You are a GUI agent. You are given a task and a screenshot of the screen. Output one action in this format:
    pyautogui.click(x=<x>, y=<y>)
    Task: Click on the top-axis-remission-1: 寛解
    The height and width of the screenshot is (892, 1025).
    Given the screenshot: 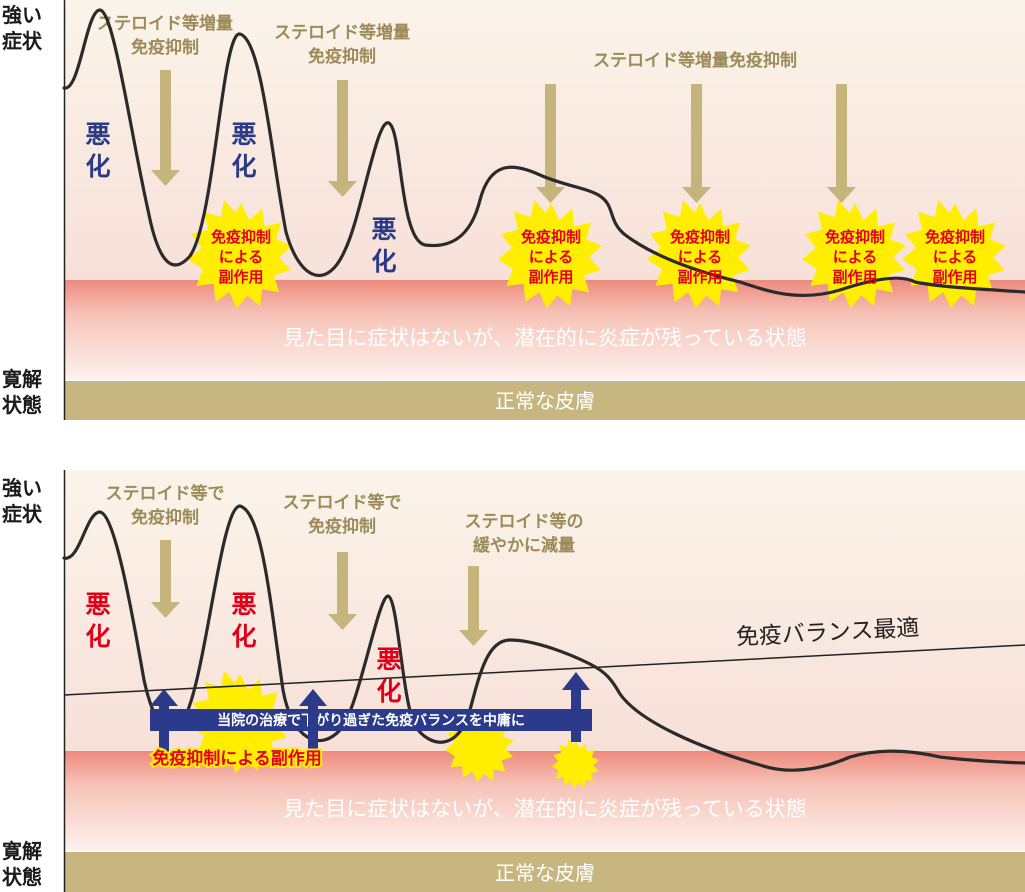 What is the action you would take?
    pyautogui.click(x=22, y=379)
    